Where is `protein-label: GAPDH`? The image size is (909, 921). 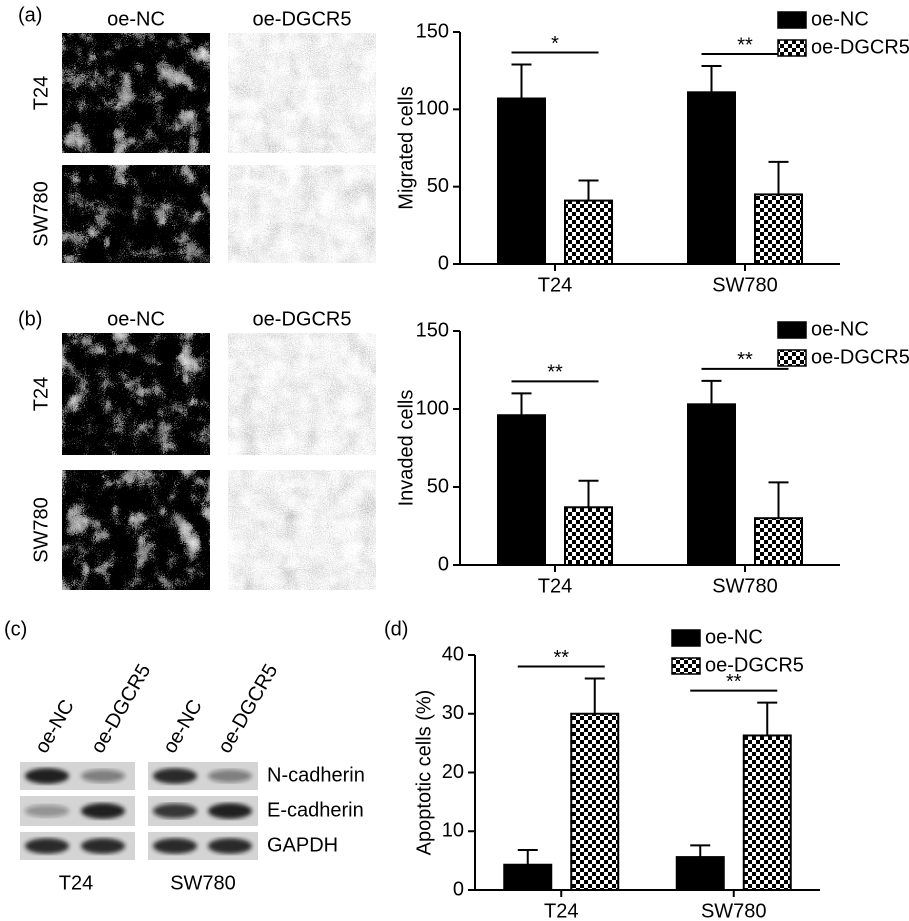
protein-label: GAPDH is located at coordinates (302, 845).